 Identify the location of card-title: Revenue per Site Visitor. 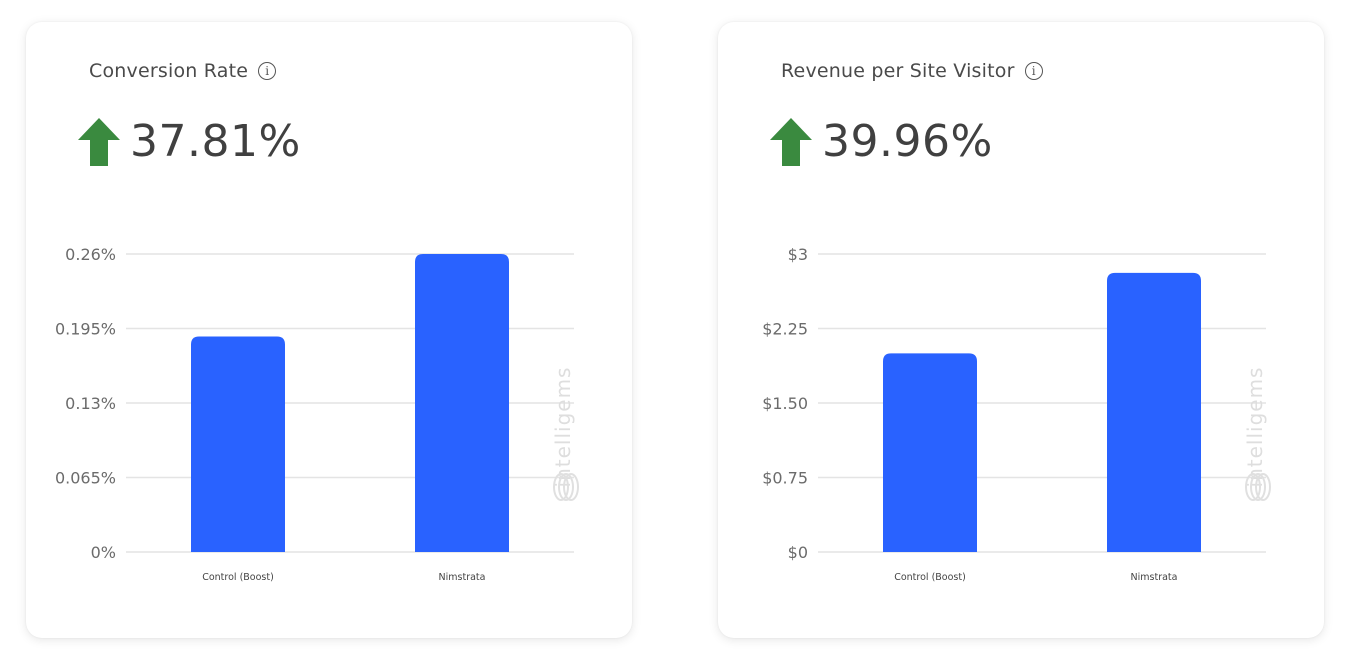
(898, 71).